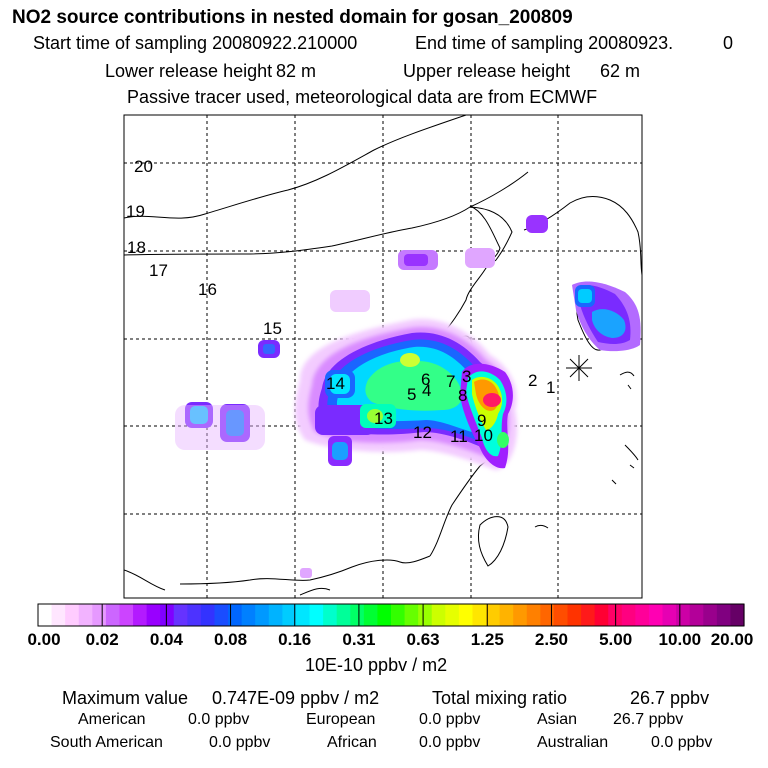 The height and width of the screenshot is (768, 768). Describe the element at coordinates (136, 247) in the screenshot. I see `point-label: 18` at that location.